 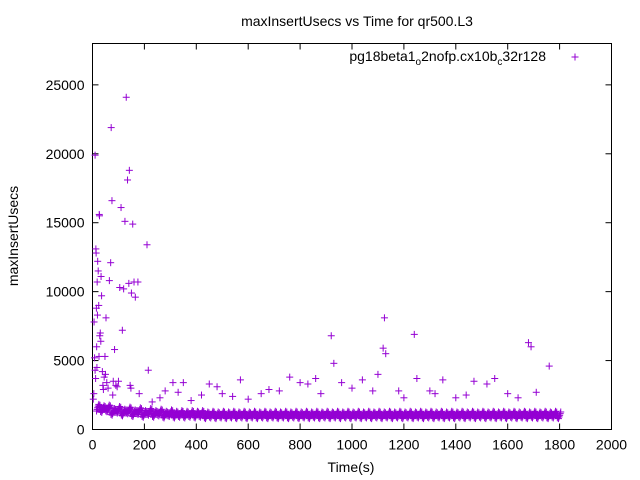 I want to click on y-tick-label: 5000, so click(x=68, y=361).